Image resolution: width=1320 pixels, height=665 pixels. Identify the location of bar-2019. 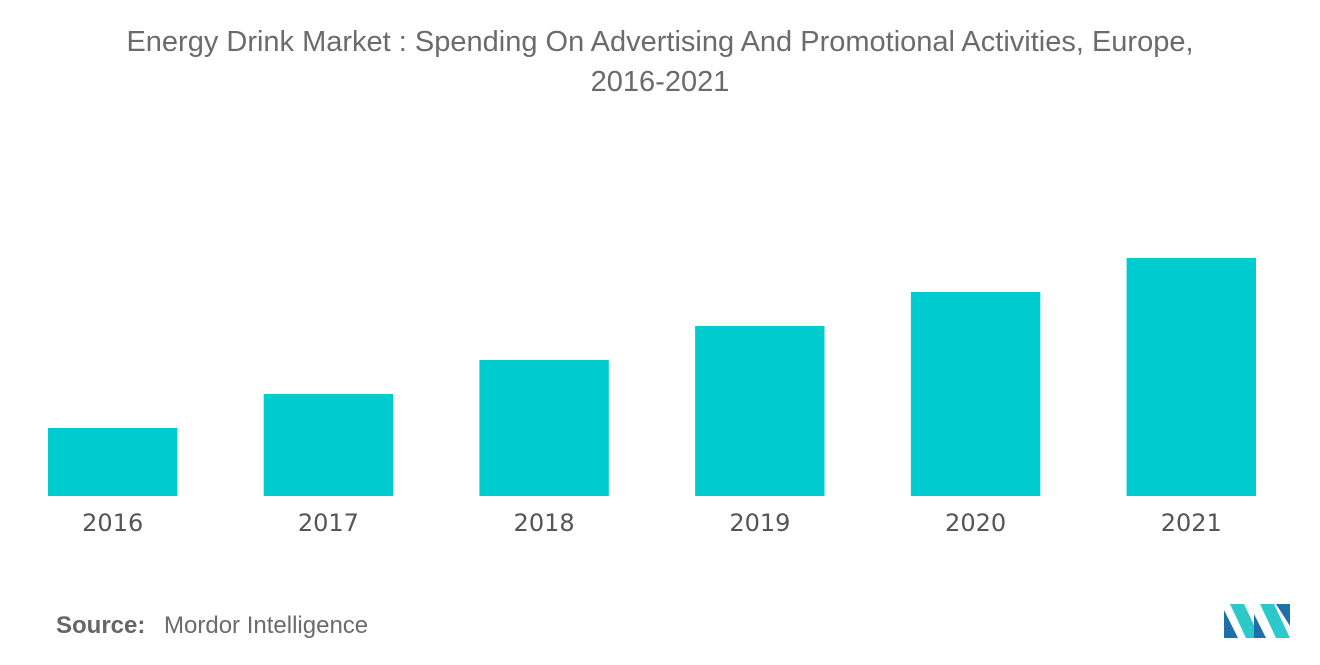
(760, 411).